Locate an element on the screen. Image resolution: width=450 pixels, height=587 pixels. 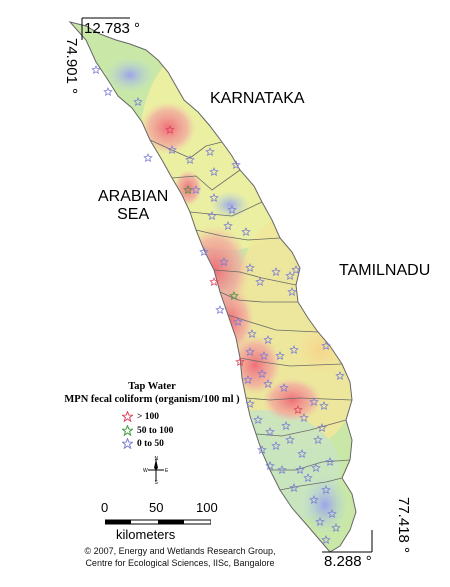
scale-bar: 0 50 100 kilometers is located at coordinates (161, 525).